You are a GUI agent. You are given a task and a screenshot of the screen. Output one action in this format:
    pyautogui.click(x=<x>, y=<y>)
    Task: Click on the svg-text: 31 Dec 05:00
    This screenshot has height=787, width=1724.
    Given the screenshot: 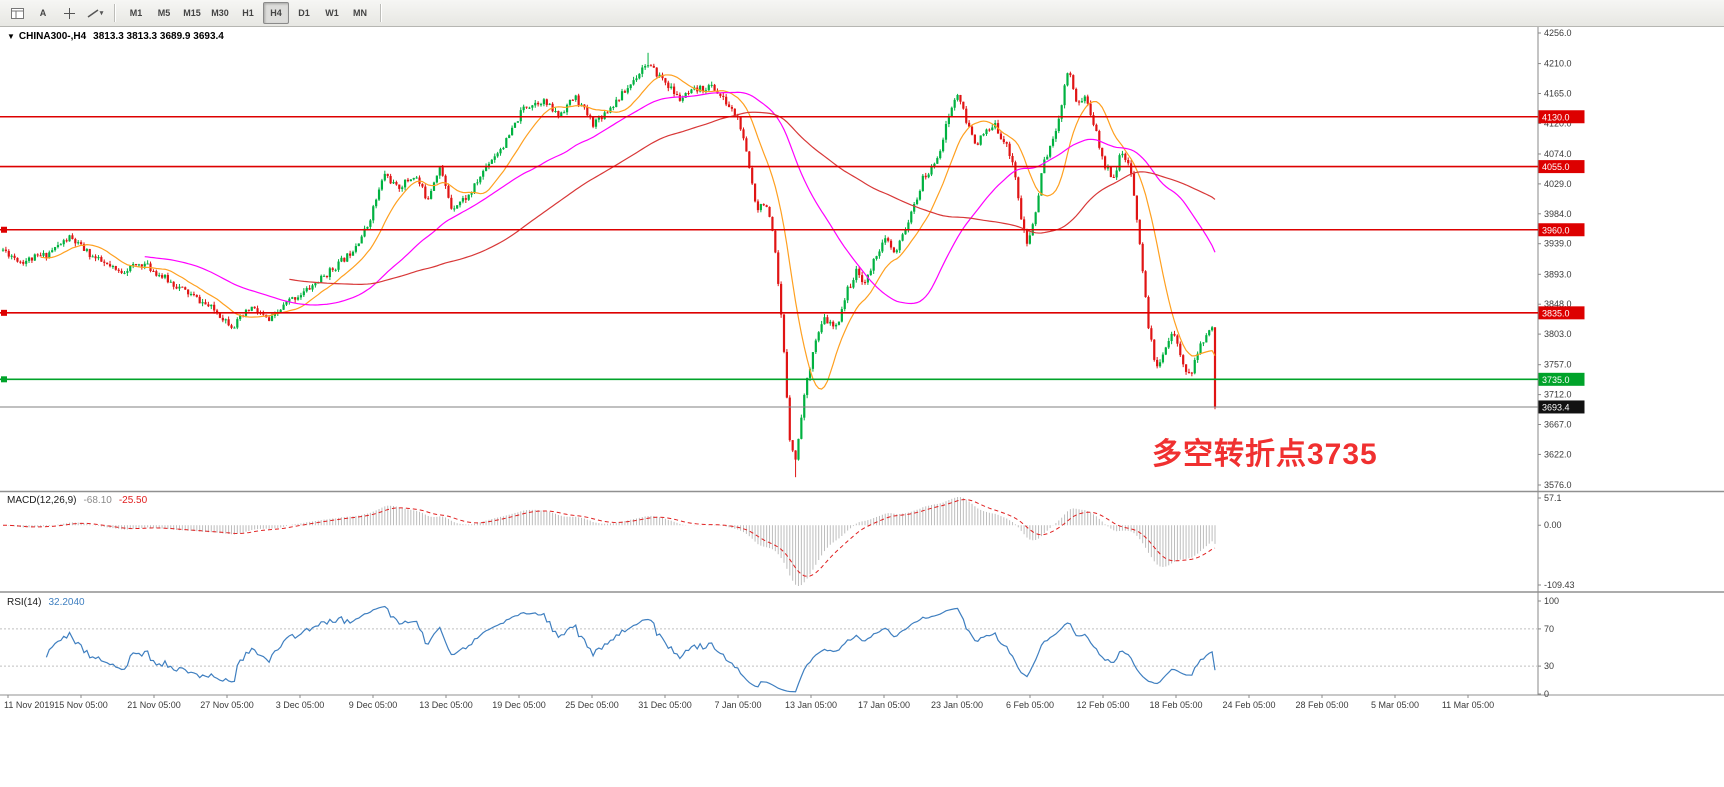 What is the action you would take?
    pyautogui.click(x=665, y=705)
    